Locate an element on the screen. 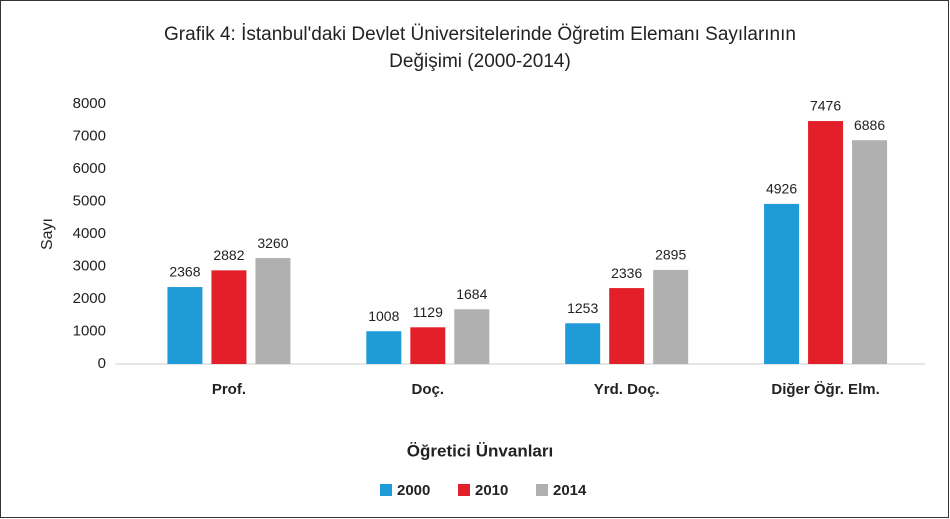 Image resolution: width=950 pixels, height=519 pixels. y-tick-label: 0 is located at coordinates (102, 363).